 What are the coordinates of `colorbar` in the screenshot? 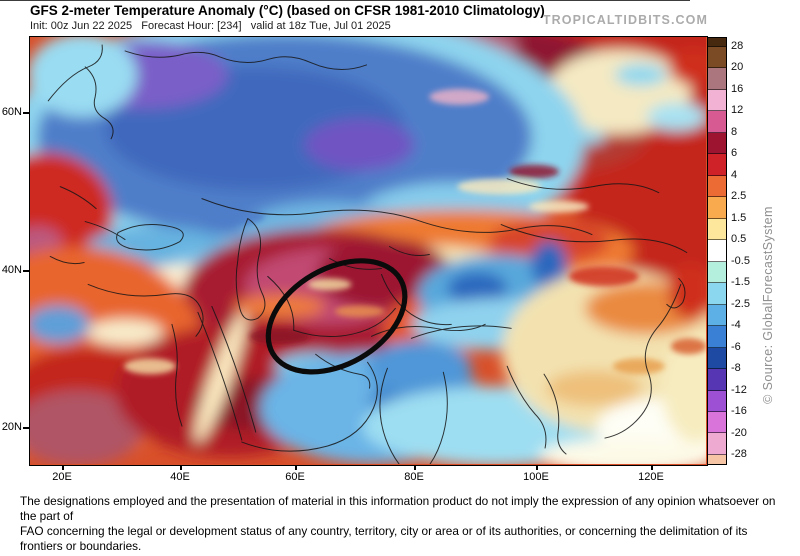 It's located at (717, 251).